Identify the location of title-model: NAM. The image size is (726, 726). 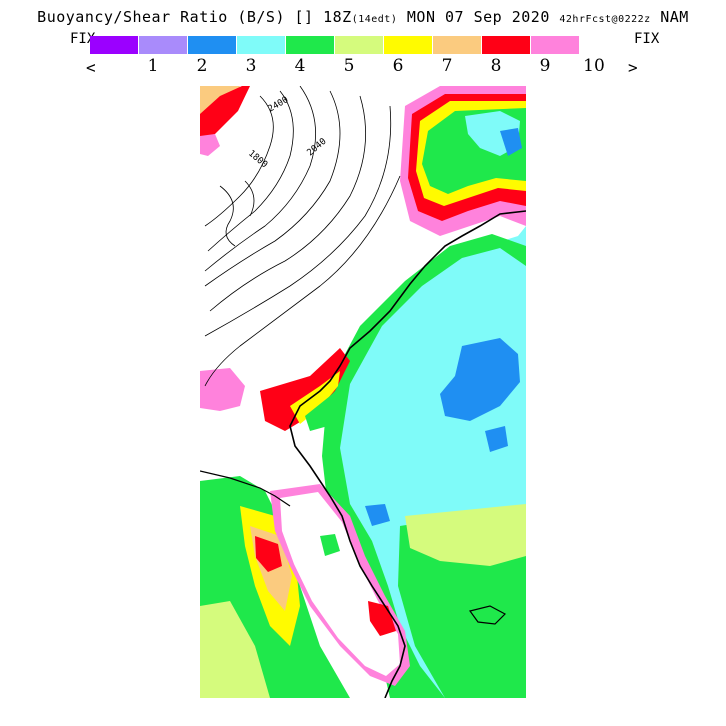
(674, 17).